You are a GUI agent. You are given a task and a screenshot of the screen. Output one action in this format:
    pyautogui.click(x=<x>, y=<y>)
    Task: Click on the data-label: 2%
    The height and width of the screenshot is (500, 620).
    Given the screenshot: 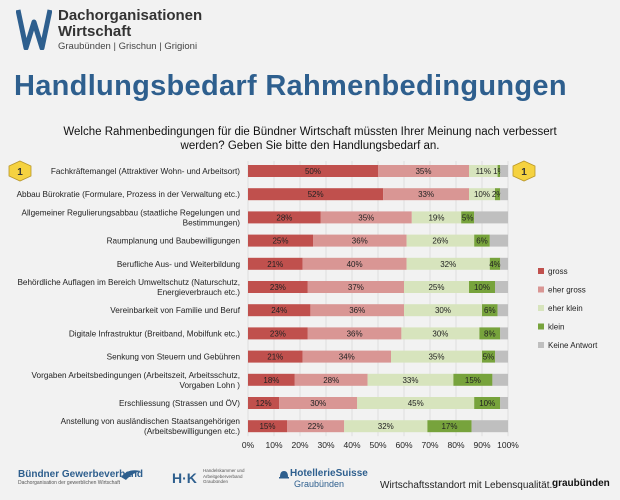 What is the action you would take?
    pyautogui.click(x=498, y=194)
    